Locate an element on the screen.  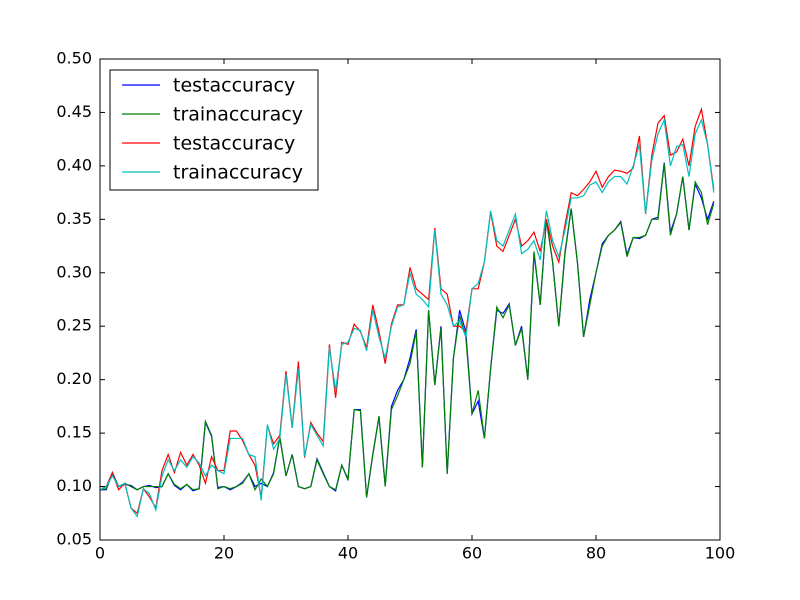
y-tick-label: 0.30 is located at coordinates (74, 271).